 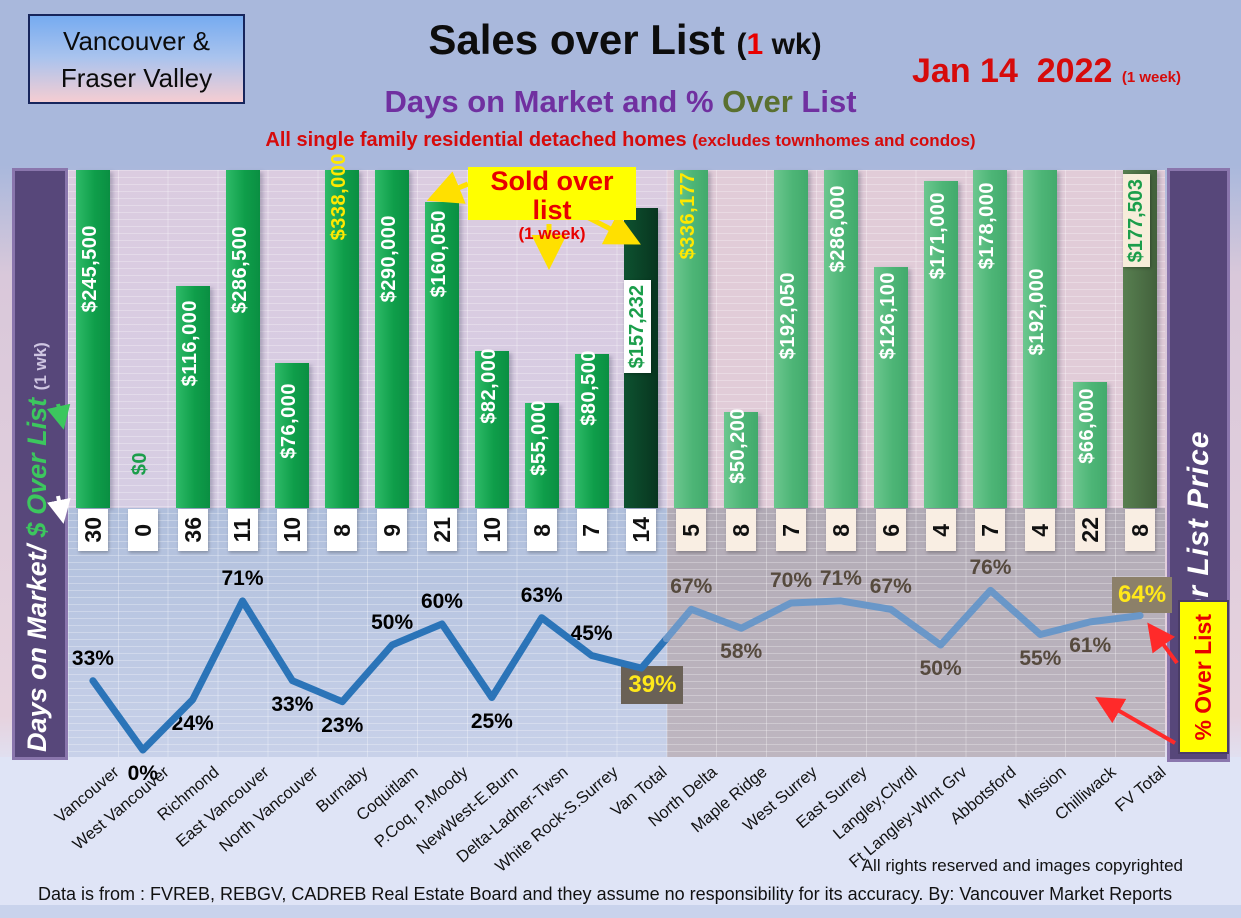 What do you see at coordinates (890, 387) in the screenshot?
I see `bar-langley-clvrdl` at bounding box center [890, 387].